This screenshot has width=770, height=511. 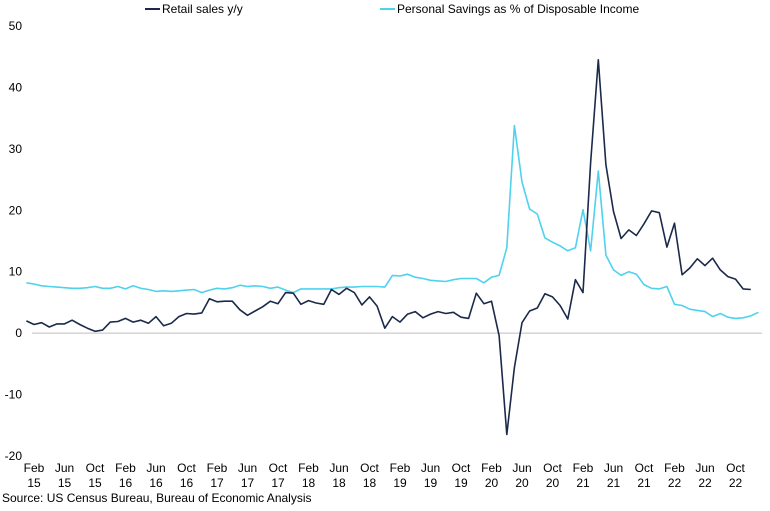 What do you see at coordinates (16, 210) in the screenshot?
I see `y-tick-label: 20` at bounding box center [16, 210].